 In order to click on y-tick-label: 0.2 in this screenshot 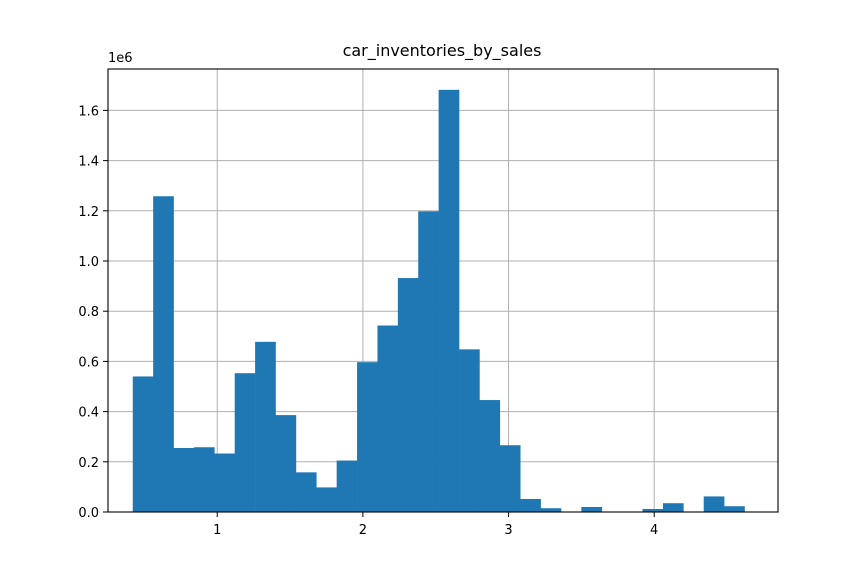, I will do `click(88, 463)`.